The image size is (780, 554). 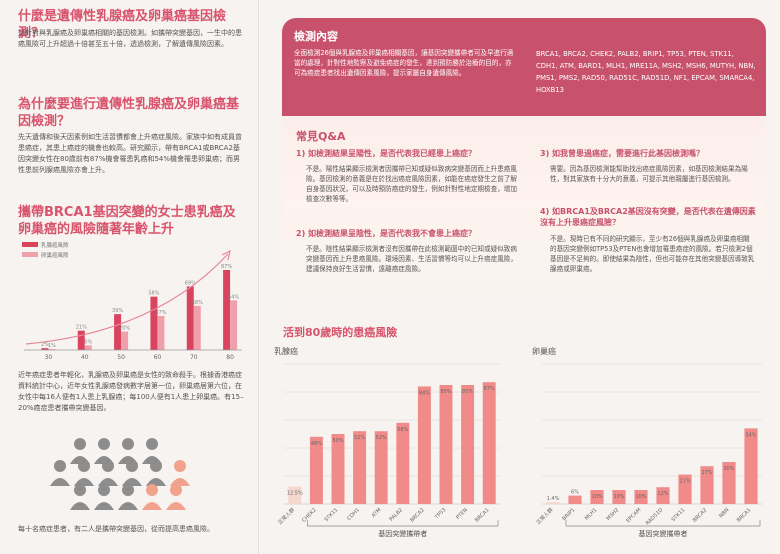 I want to click on risk-bar-label: 54%, so click(x=750, y=435).